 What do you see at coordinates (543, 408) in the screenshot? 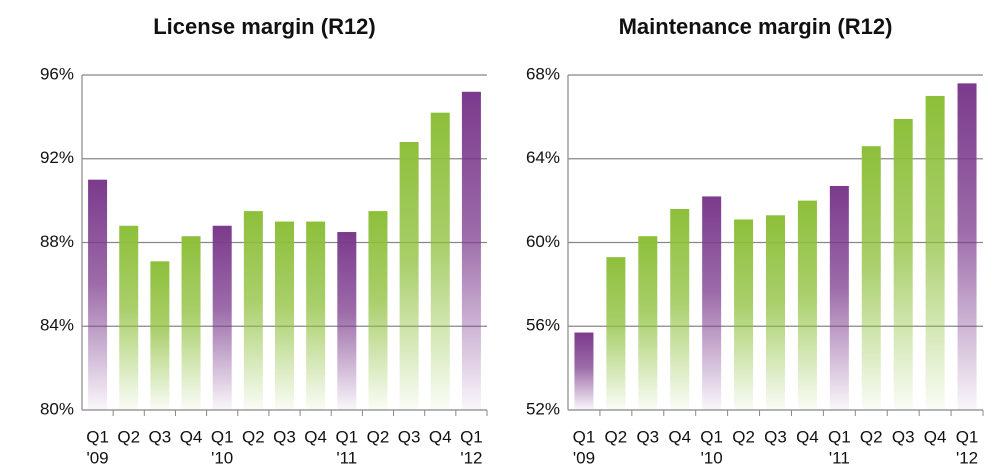
I see `y-tick-label: 52%` at bounding box center [543, 408].